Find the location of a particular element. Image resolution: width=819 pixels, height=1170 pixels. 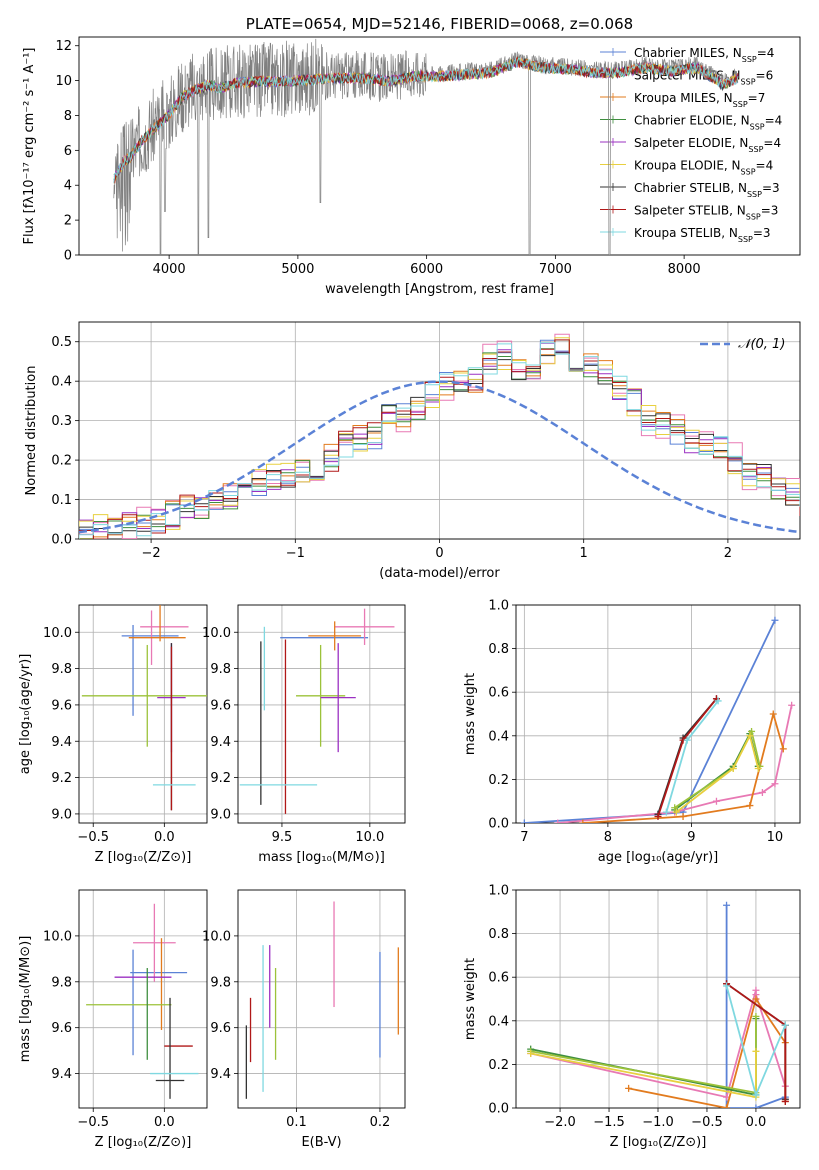

y-tick-label: 0.3 is located at coordinates (61, 421).